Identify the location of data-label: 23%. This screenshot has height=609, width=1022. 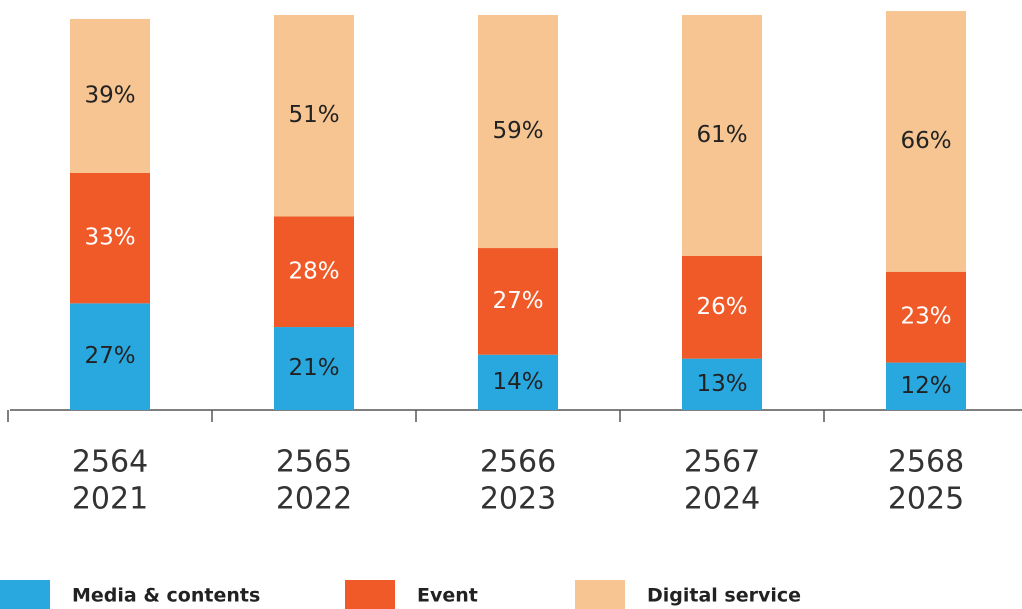
(925, 317).